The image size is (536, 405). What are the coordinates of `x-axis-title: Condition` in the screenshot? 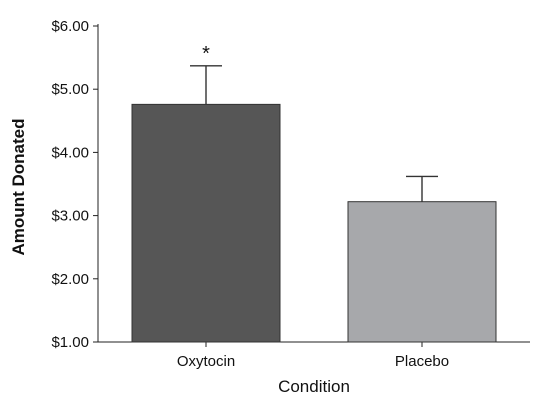 It's located at (314, 386).